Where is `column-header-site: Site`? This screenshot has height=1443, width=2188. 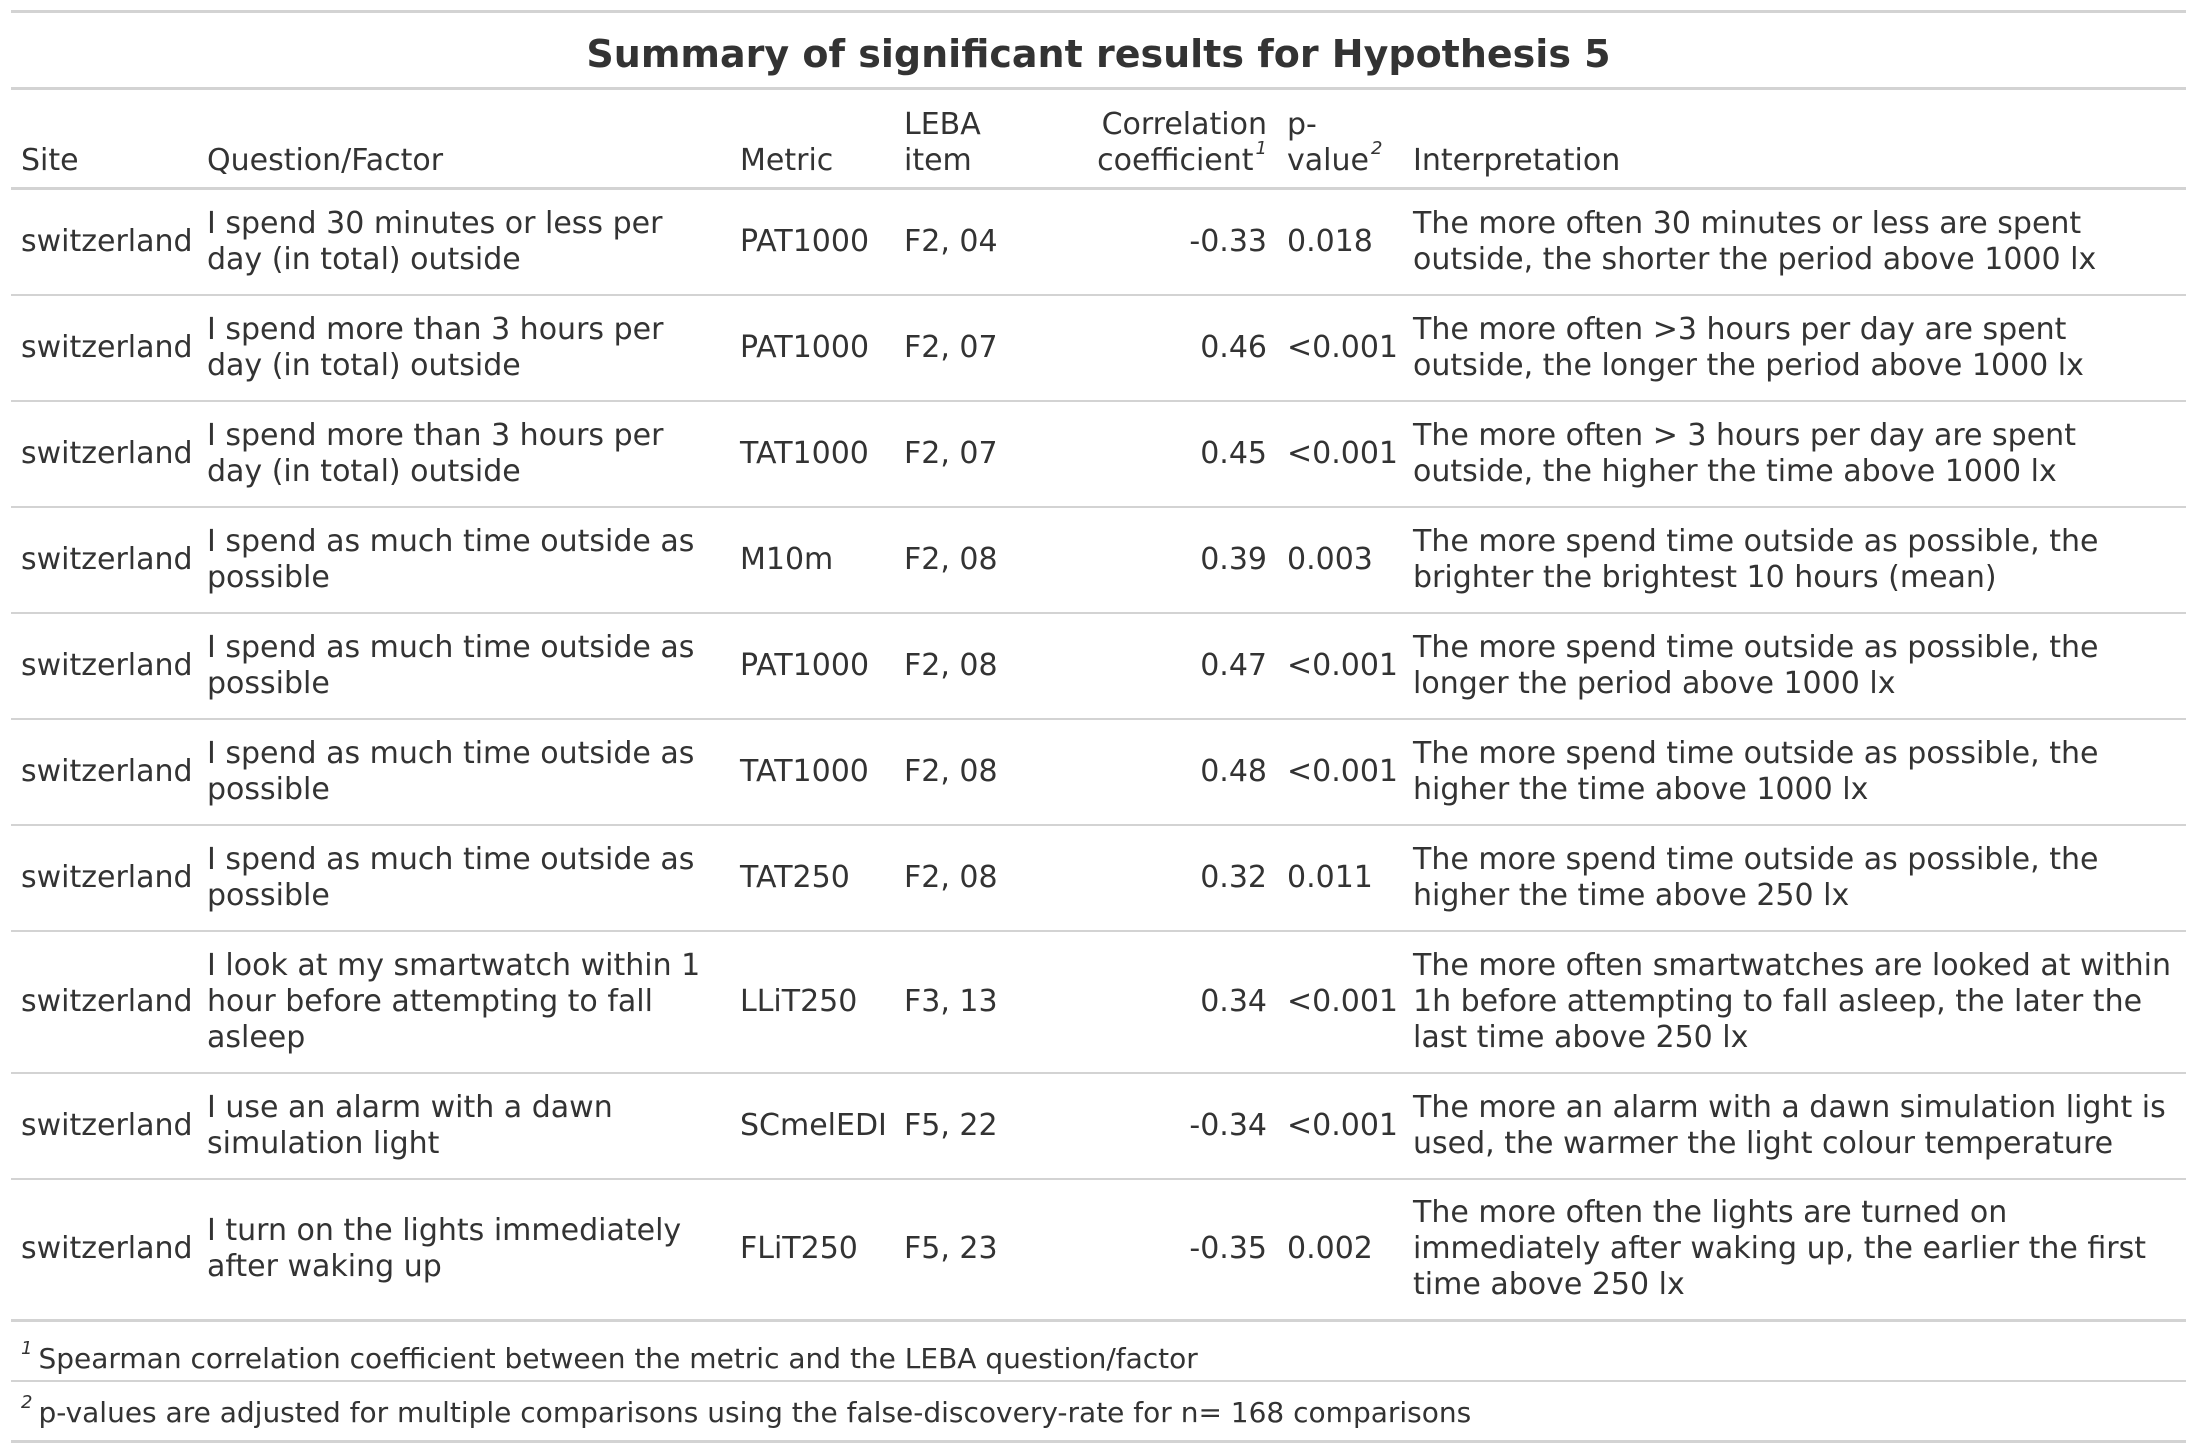 column-header-site: Site is located at coordinates (104, 139).